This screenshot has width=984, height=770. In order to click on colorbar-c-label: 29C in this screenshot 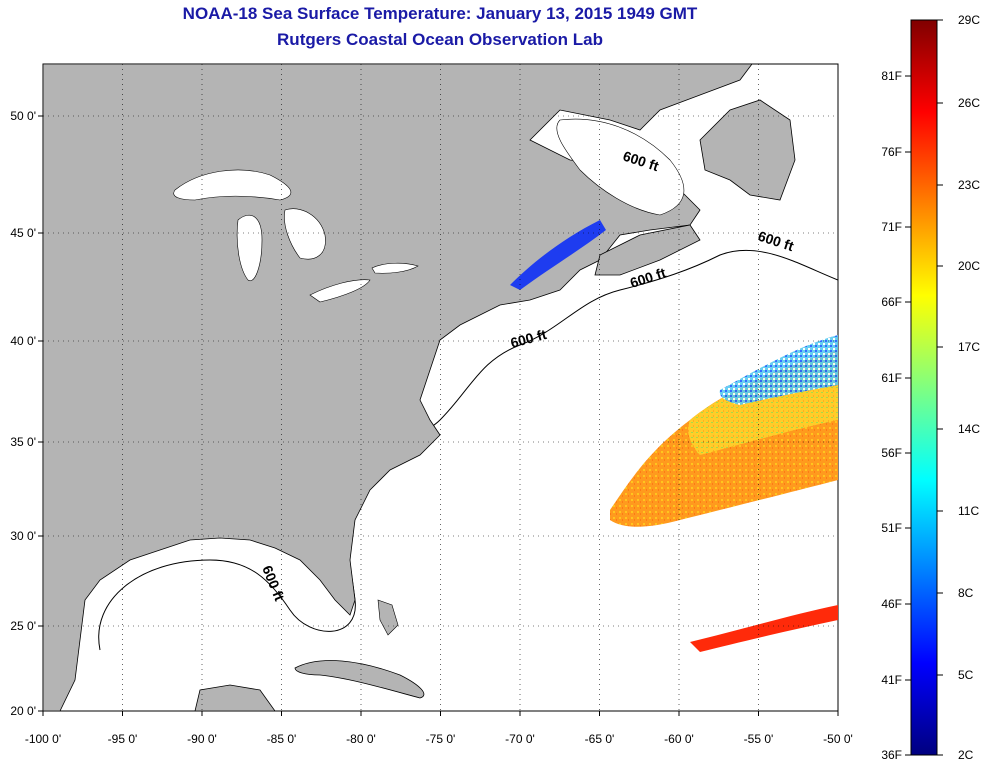, I will do `click(969, 20)`.